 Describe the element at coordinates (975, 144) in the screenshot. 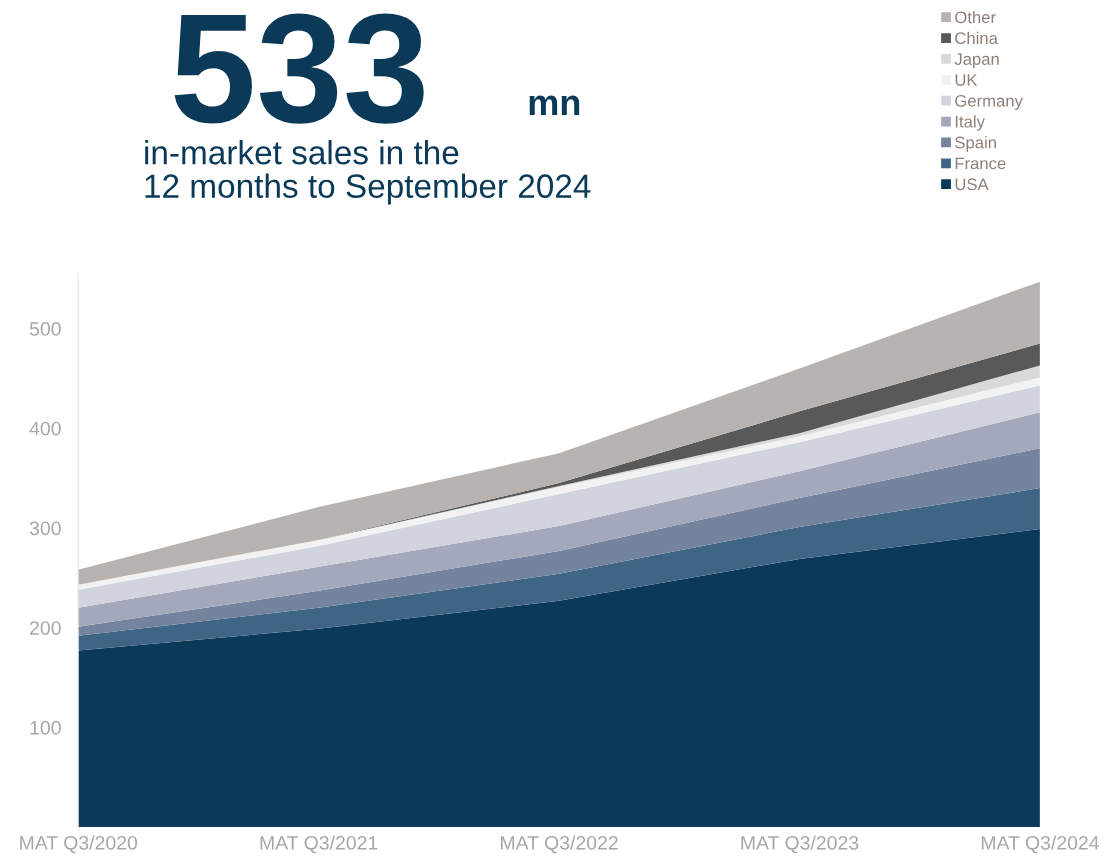

I see `legend-label: Spain` at that location.